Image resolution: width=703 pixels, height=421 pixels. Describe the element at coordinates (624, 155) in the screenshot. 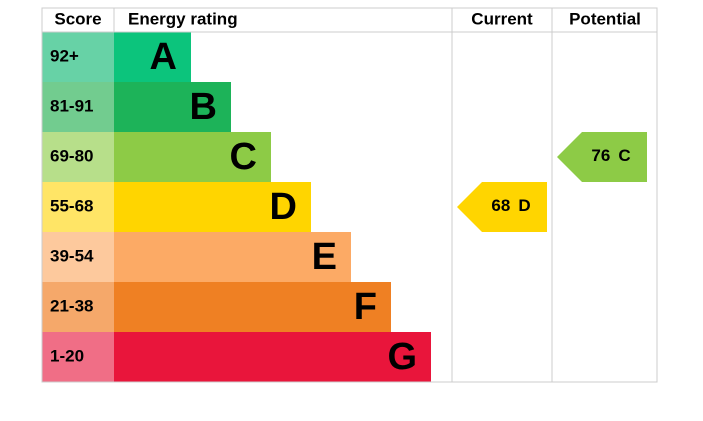

I see `potential-rating: C` at that location.